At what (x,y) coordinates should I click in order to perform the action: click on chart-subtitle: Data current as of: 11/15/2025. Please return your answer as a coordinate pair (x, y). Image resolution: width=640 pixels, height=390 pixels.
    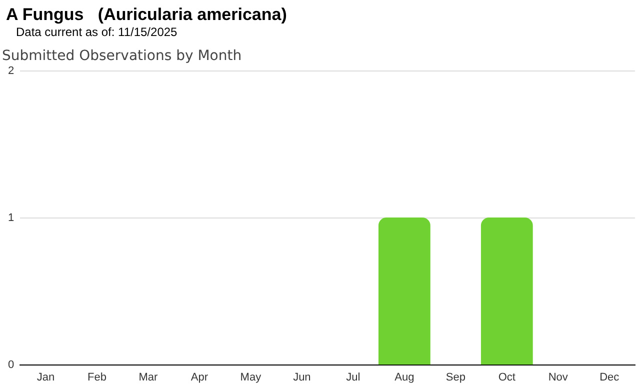
    Looking at the image, I should click on (97, 32).